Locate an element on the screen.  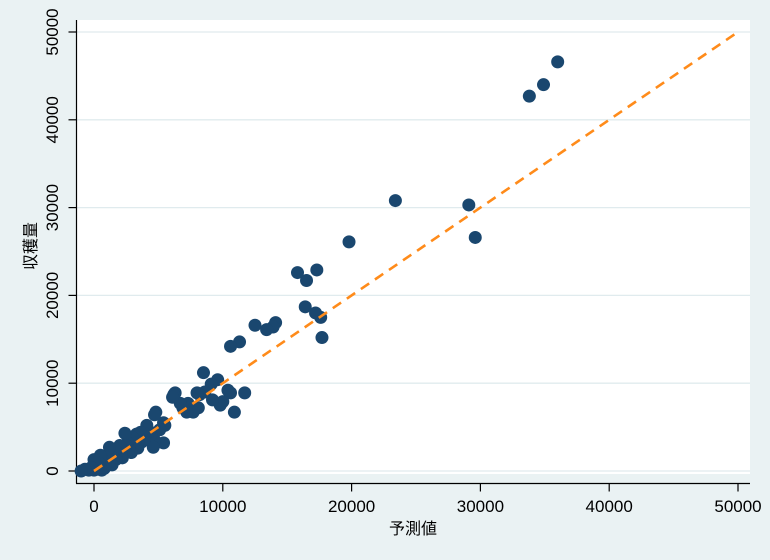
y-axis-title: 収穫量 is located at coordinates (31, 246).